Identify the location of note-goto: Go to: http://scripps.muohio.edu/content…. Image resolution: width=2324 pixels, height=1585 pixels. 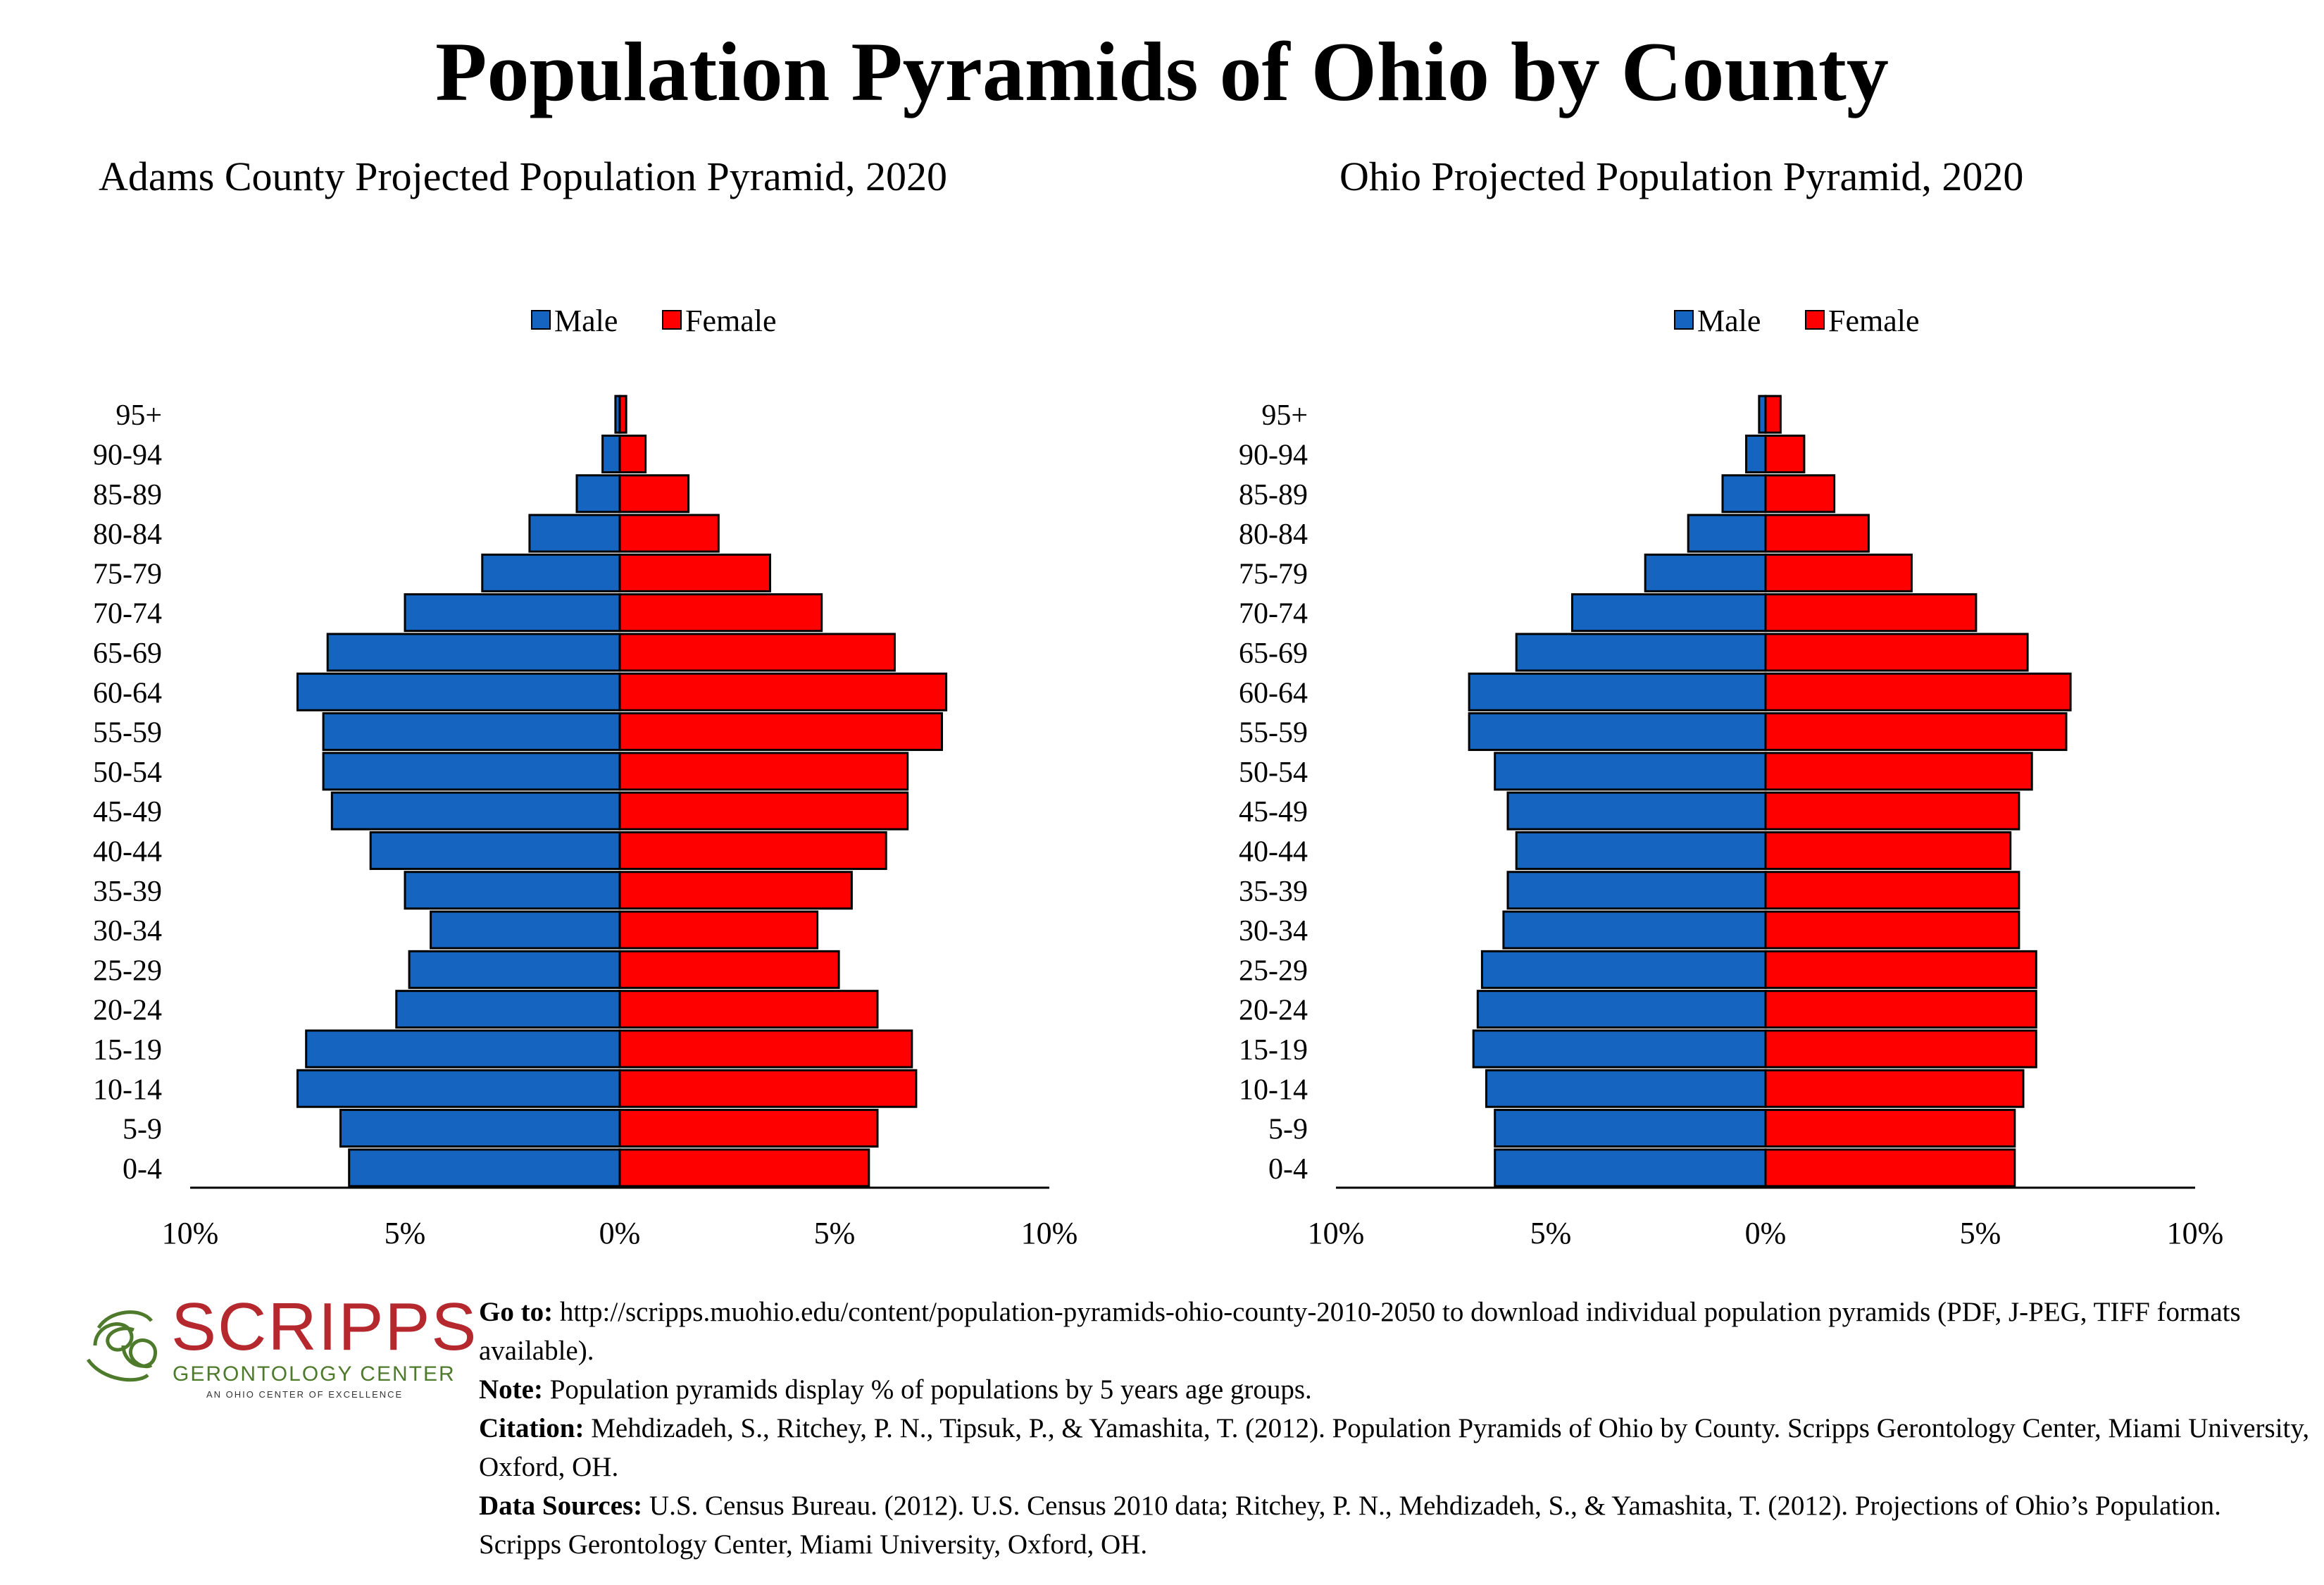
(1394, 1331).